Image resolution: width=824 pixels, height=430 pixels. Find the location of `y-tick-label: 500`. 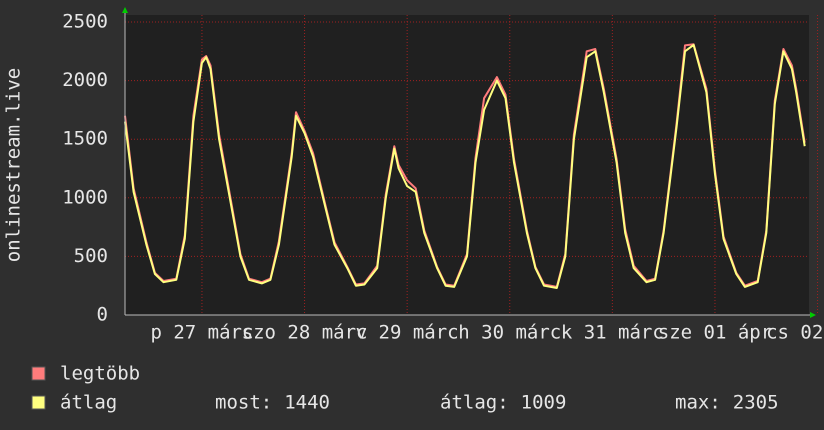

y-tick-label: 500 is located at coordinates (91, 256).